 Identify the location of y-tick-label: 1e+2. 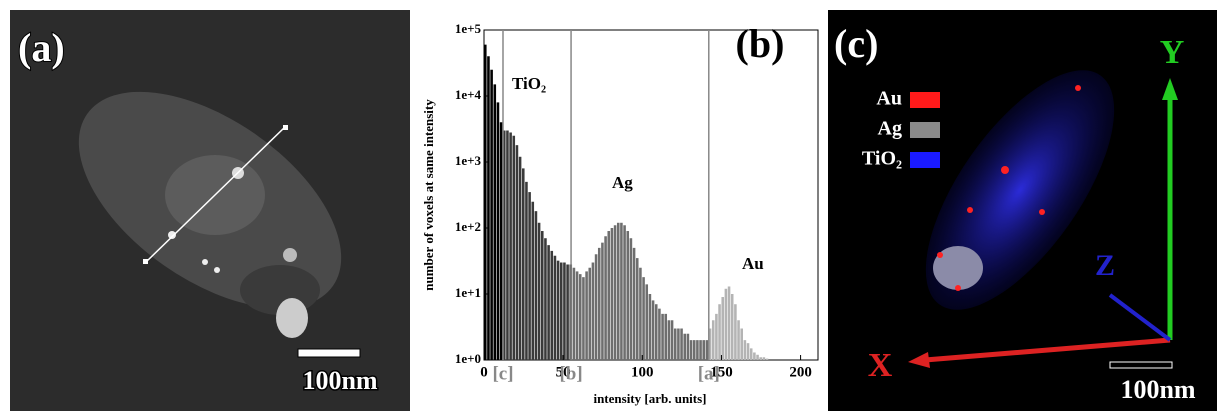
(468, 226).